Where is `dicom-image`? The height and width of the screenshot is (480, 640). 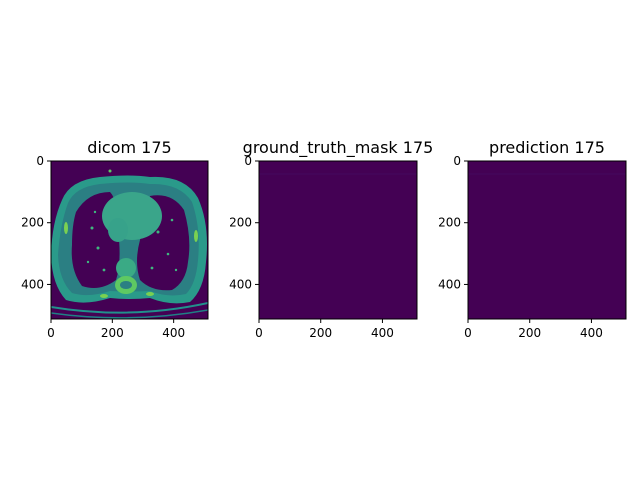
dicom-image is located at coordinates (129, 240).